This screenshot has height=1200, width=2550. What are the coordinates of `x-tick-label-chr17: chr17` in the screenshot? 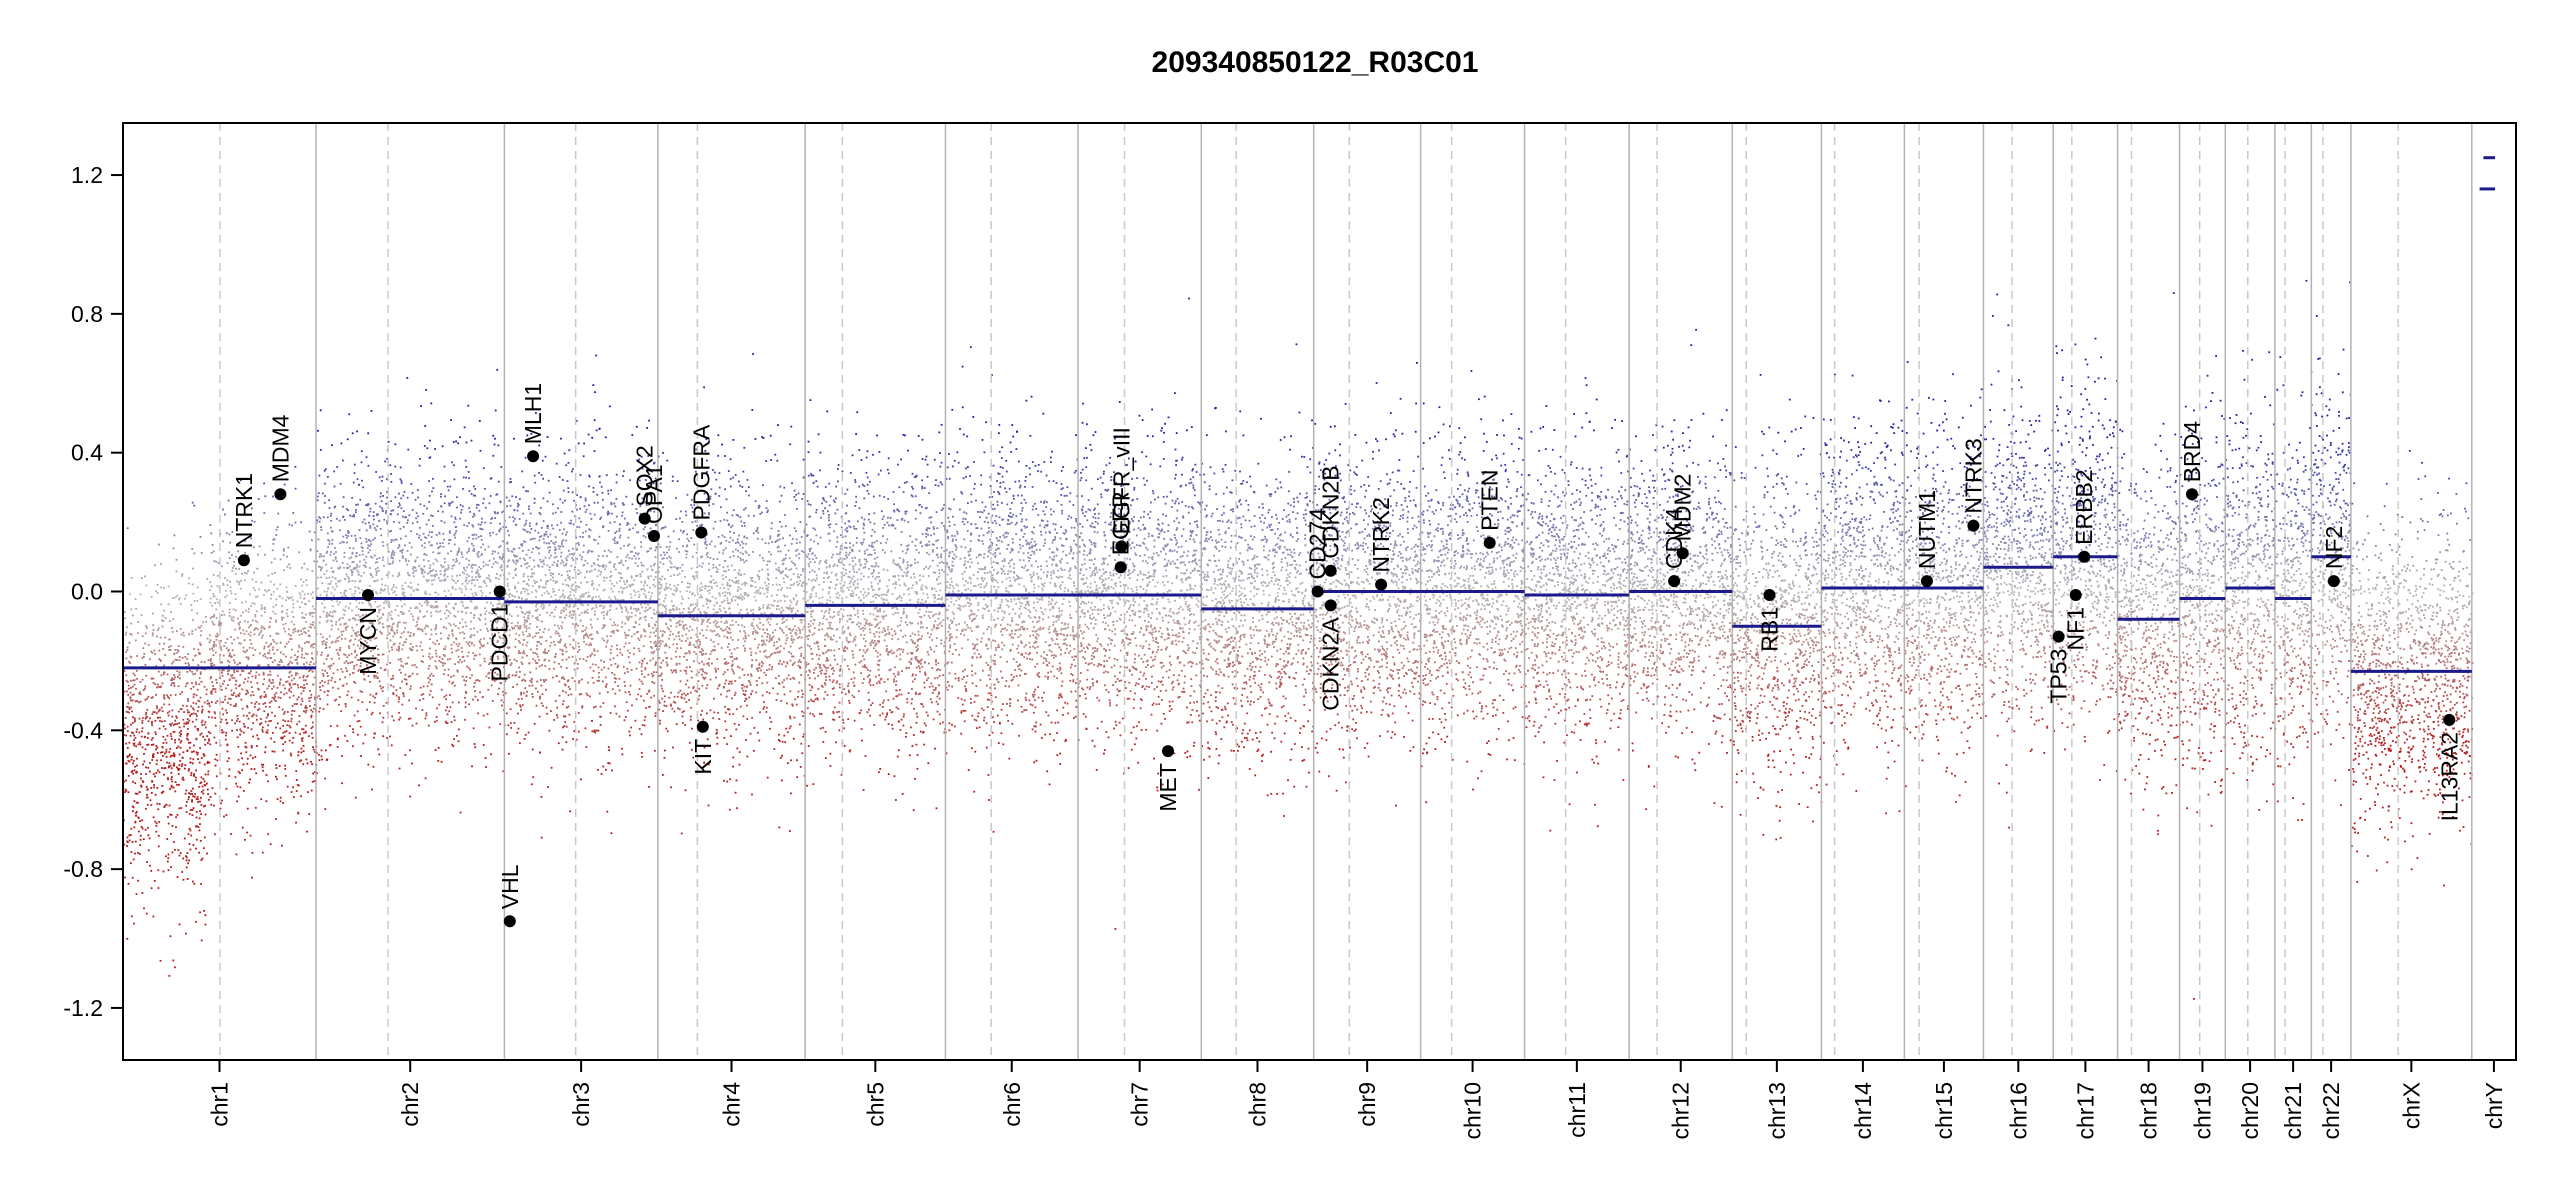 It's located at (2085, 1111).